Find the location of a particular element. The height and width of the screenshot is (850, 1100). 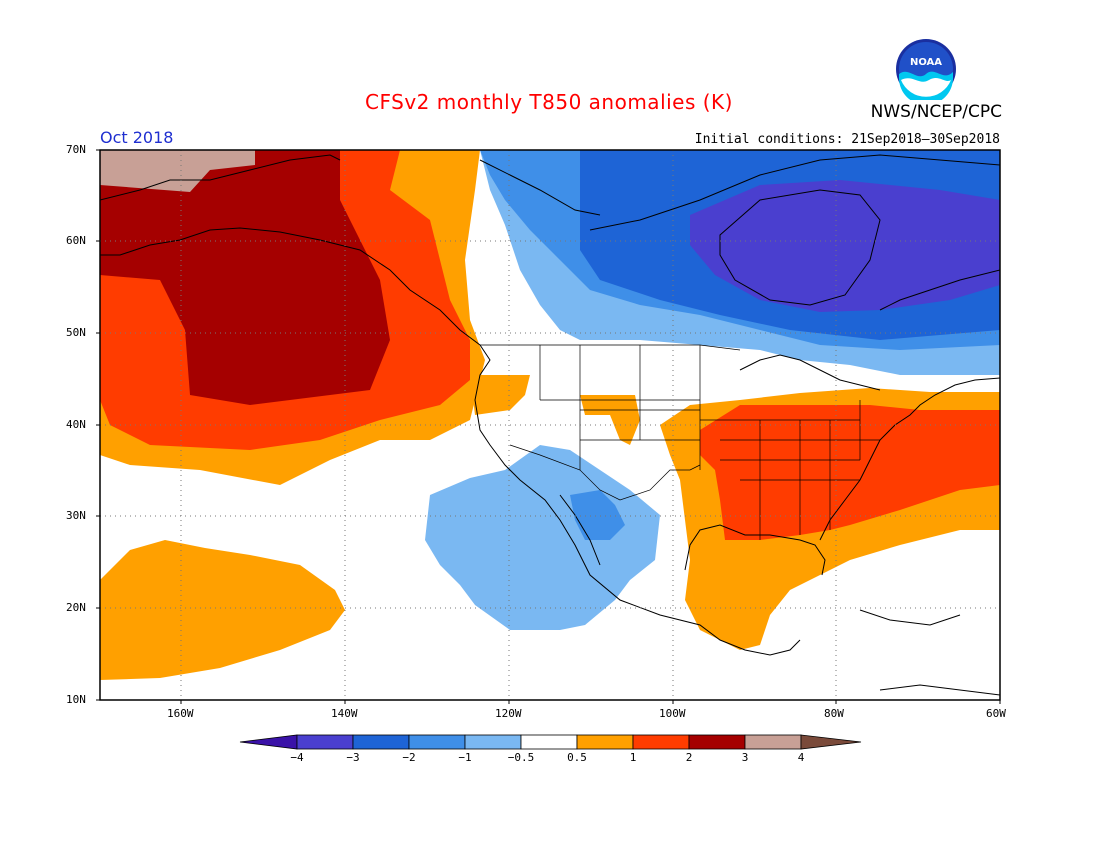

colorbar-tick-label: −0.5 is located at coordinates (521, 757).